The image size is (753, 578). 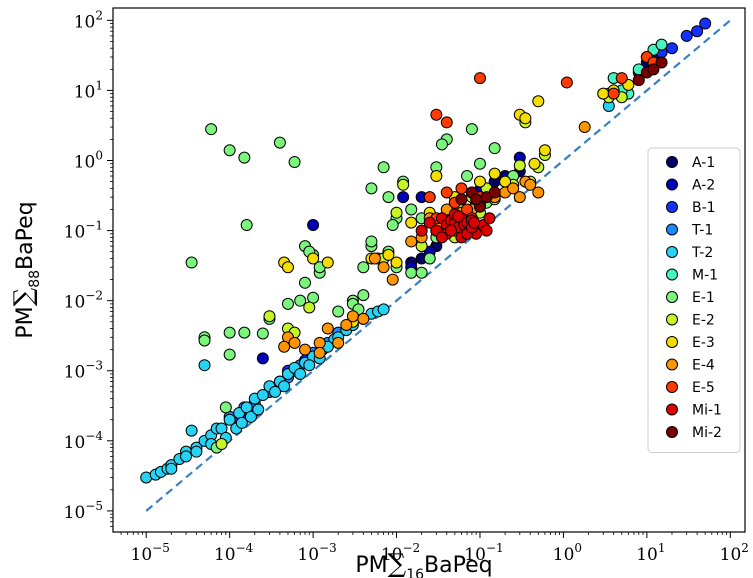 I want to click on x-tick-label: 10⁻³, so click(x=316, y=553).